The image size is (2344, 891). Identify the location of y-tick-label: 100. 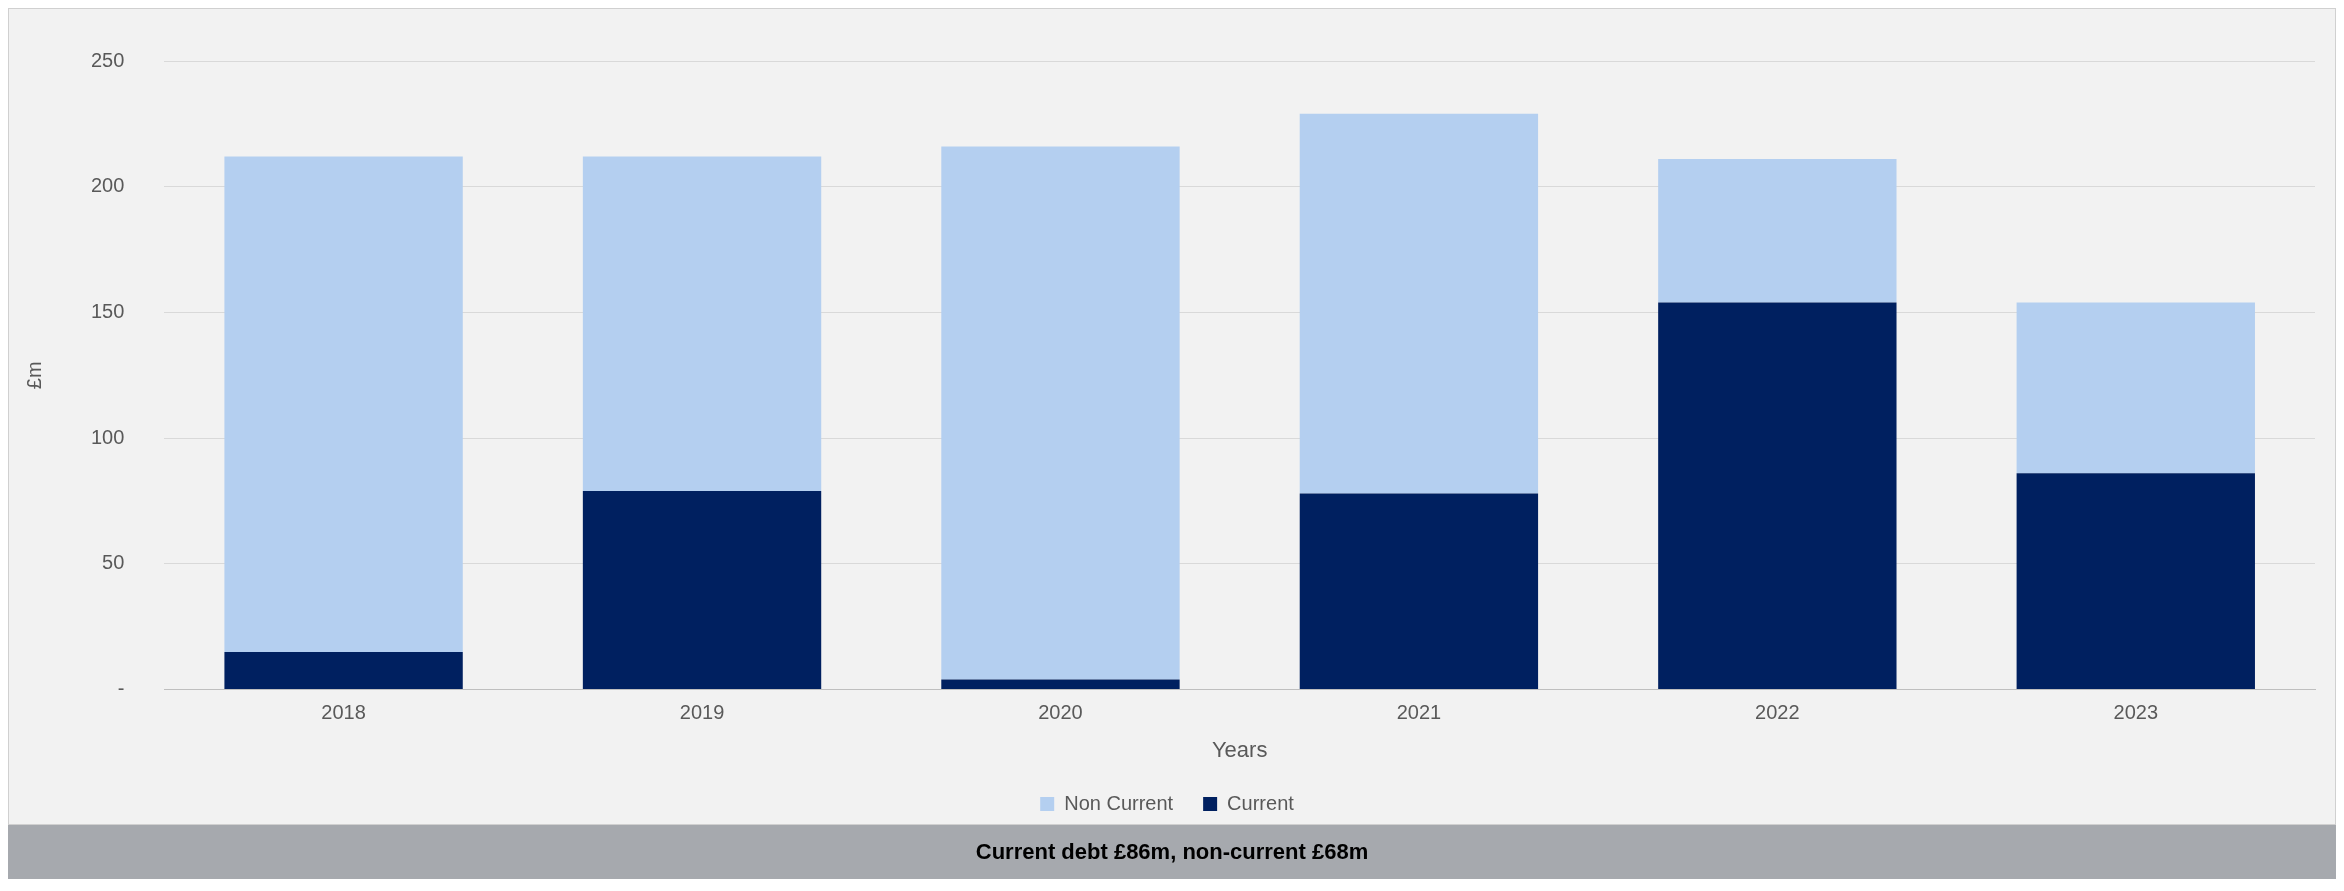
(107, 436).